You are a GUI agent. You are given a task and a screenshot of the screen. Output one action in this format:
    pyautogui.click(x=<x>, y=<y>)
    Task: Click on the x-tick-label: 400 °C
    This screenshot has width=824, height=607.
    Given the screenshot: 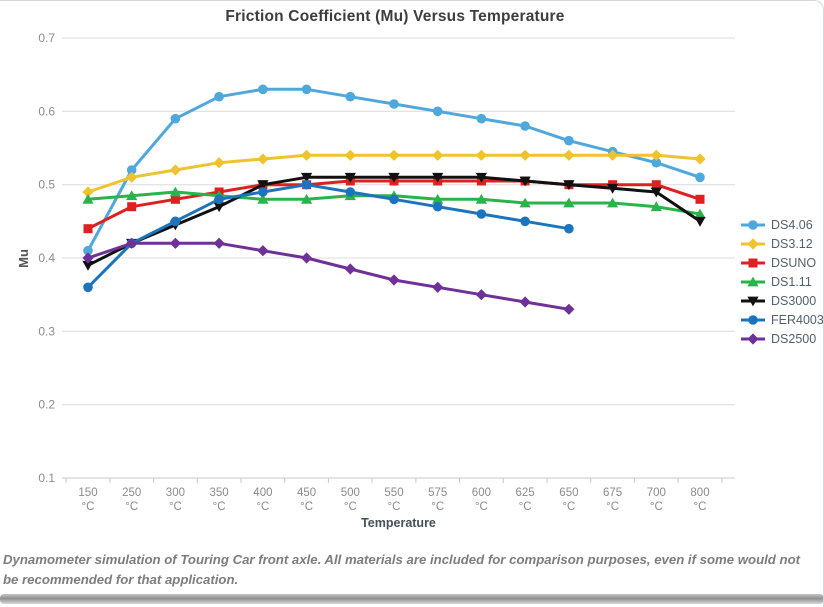 What is the action you would take?
    pyautogui.click(x=262, y=500)
    